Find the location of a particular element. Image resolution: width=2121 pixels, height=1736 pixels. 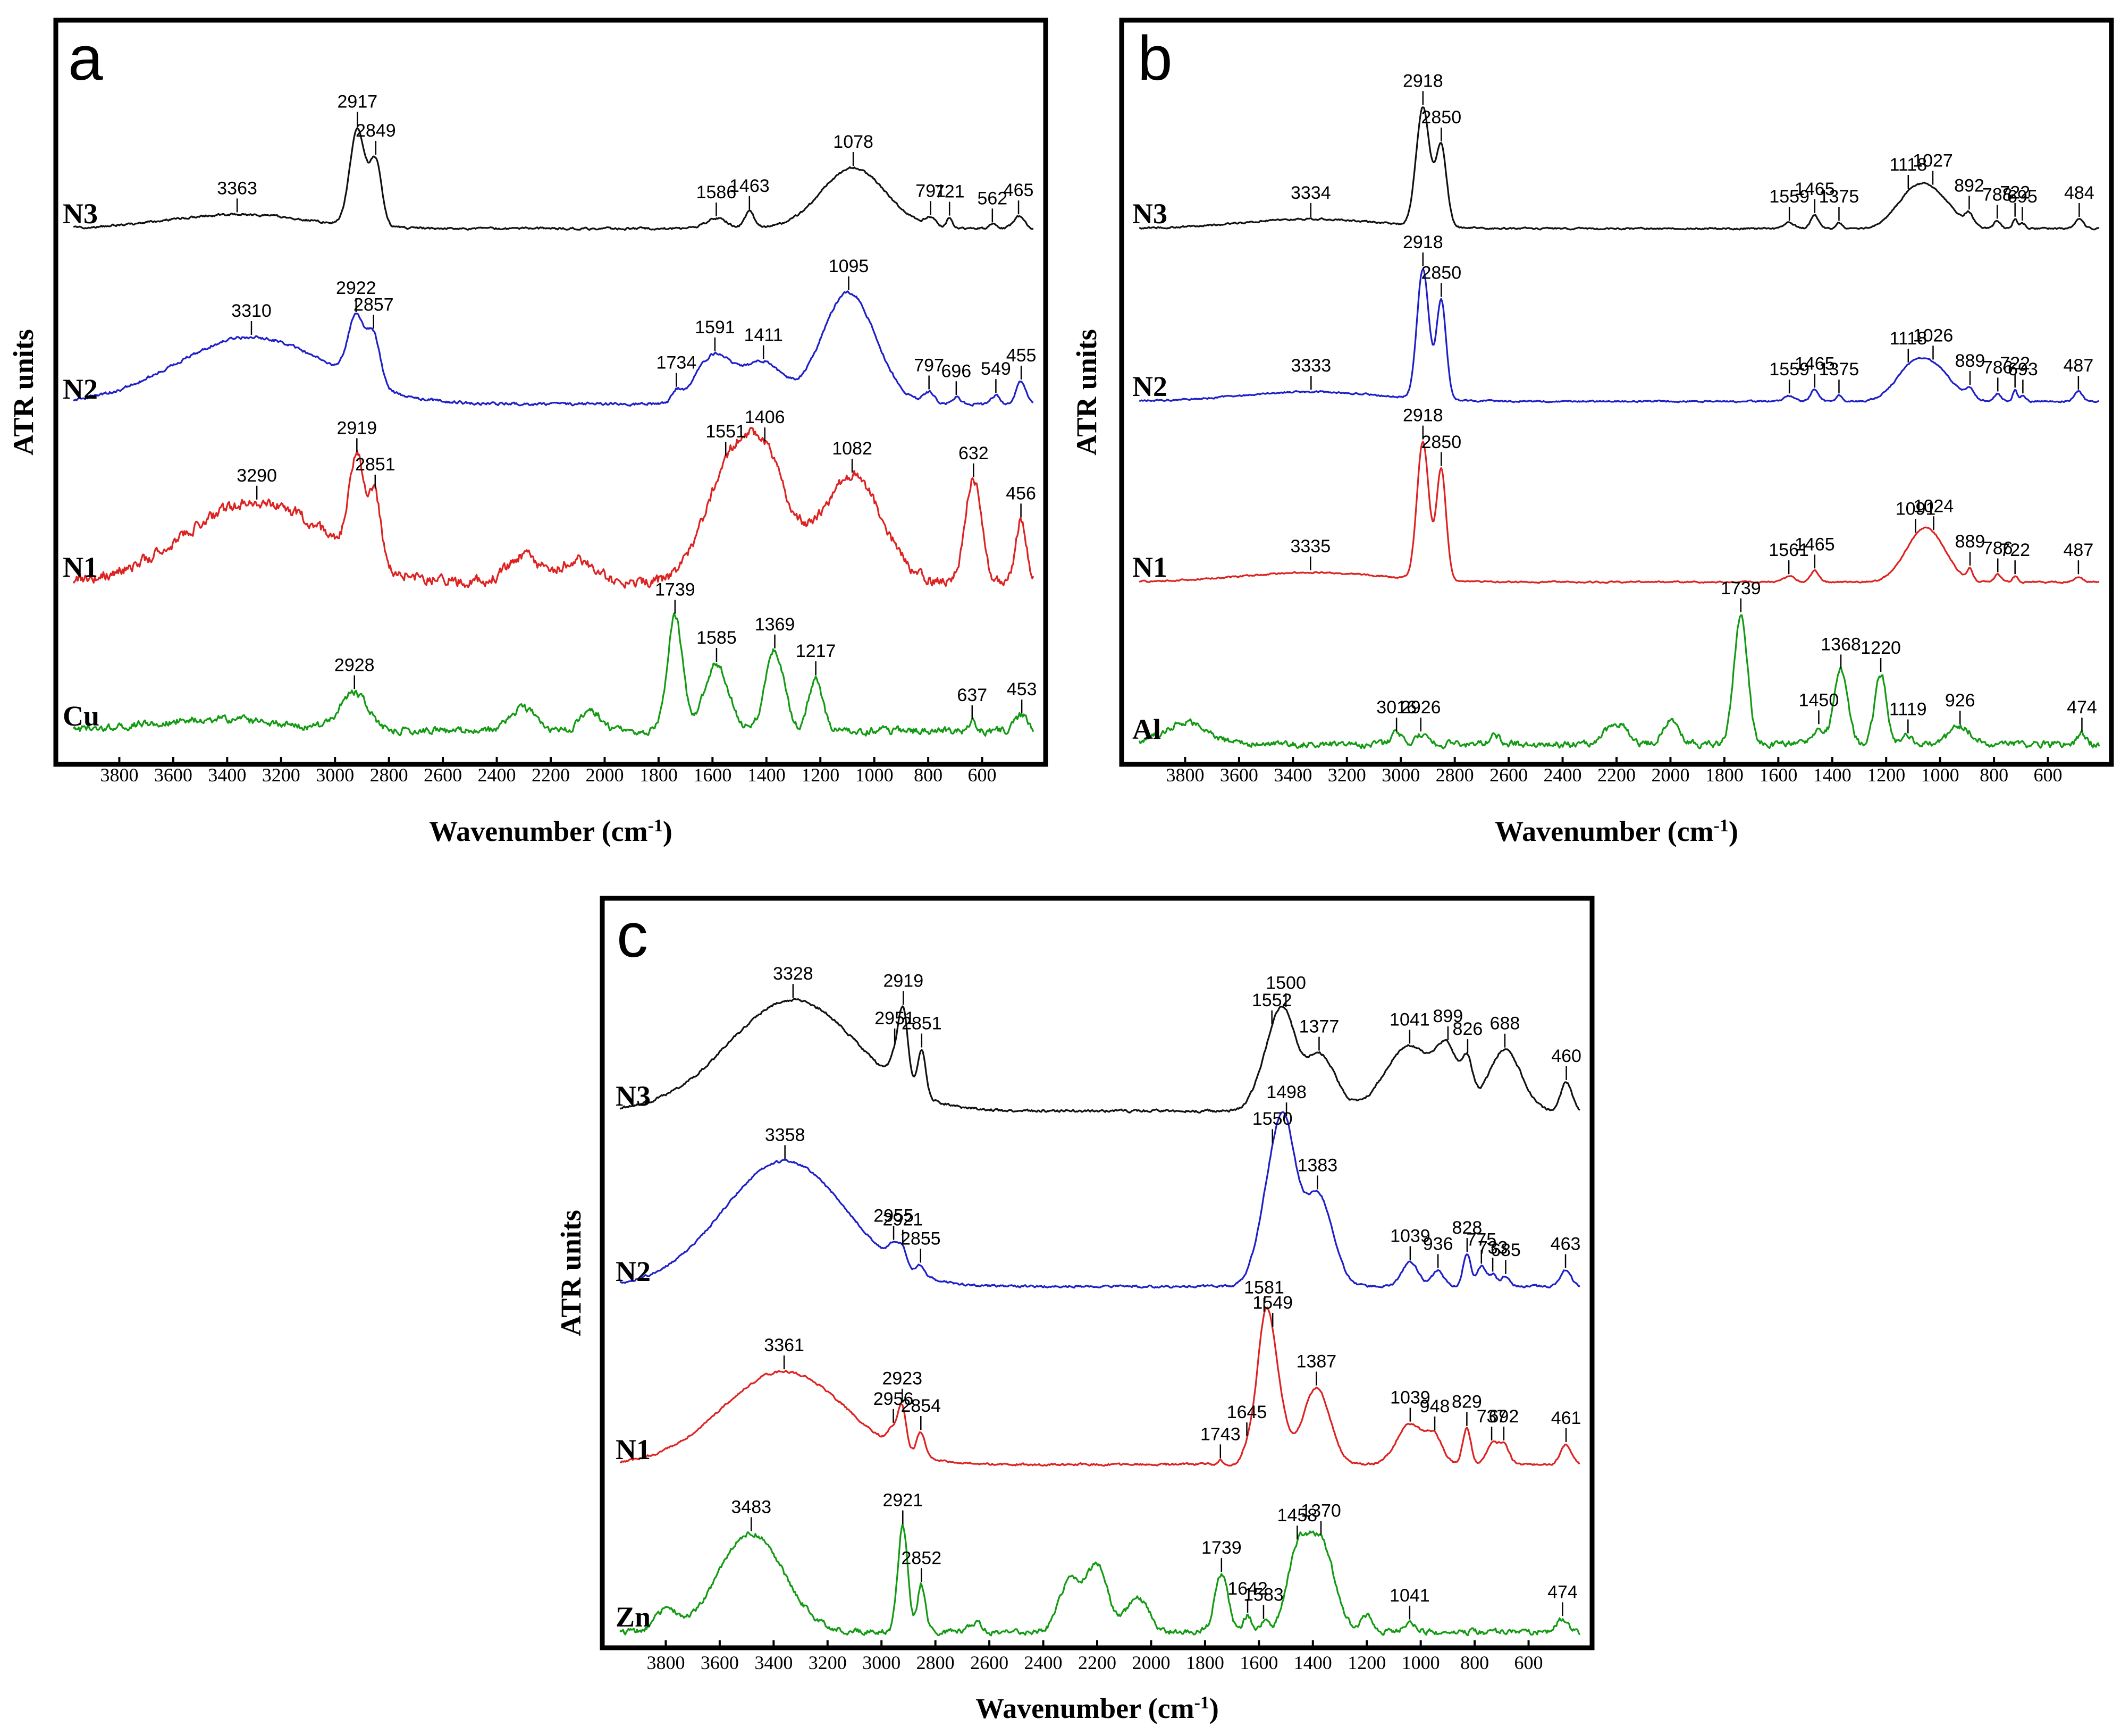

peak-label: 461 is located at coordinates (1566, 1418).